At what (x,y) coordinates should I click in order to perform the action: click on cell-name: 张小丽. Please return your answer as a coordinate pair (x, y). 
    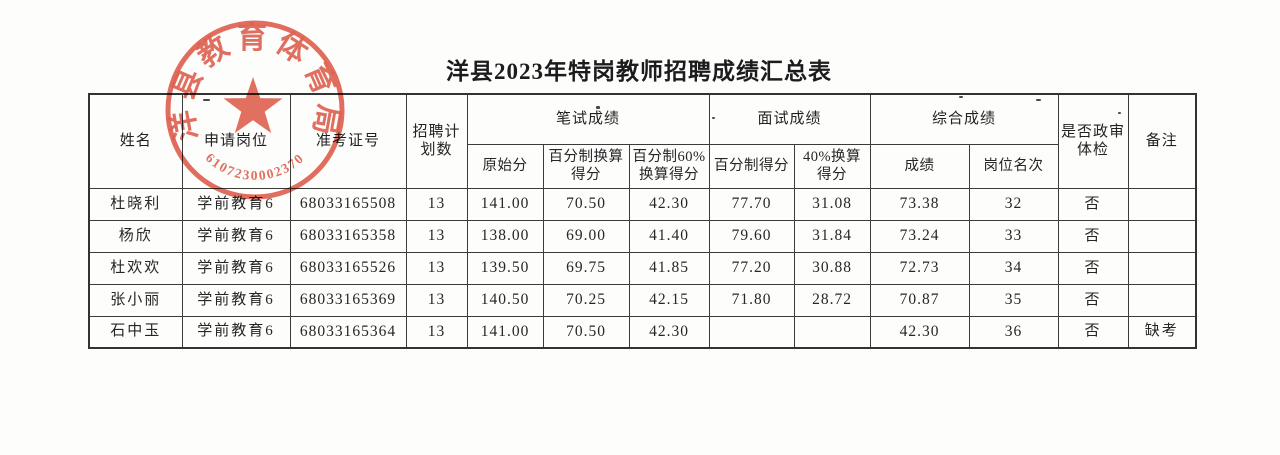
    Looking at the image, I should click on (135, 300).